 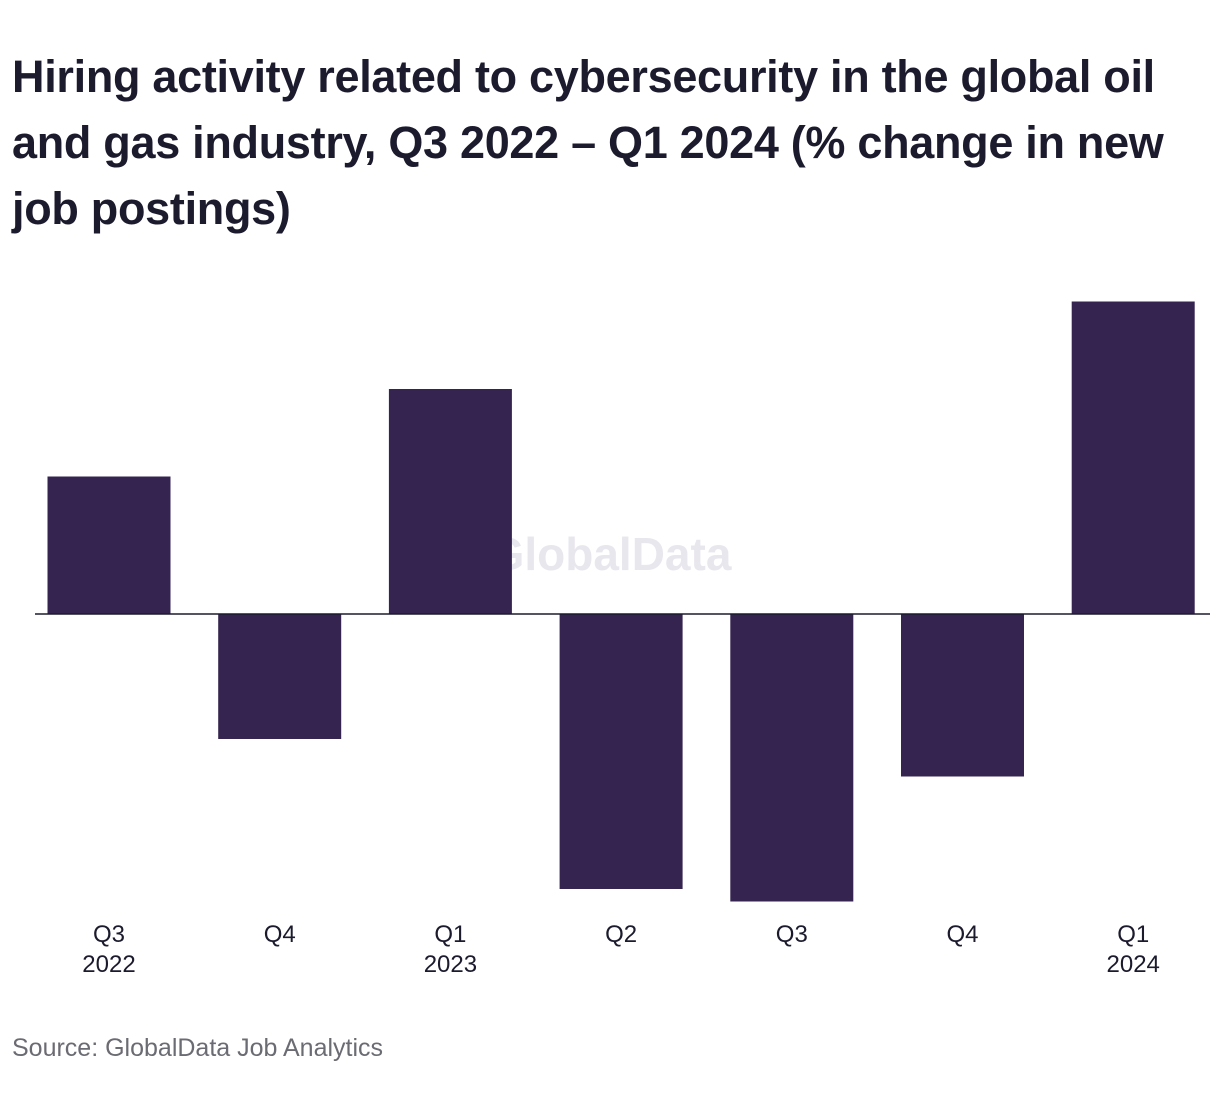 What do you see at coordinates (280, 934) in the screenshot?
I see `x-tick-label-1: Q4` at bounding box center [280, 934].